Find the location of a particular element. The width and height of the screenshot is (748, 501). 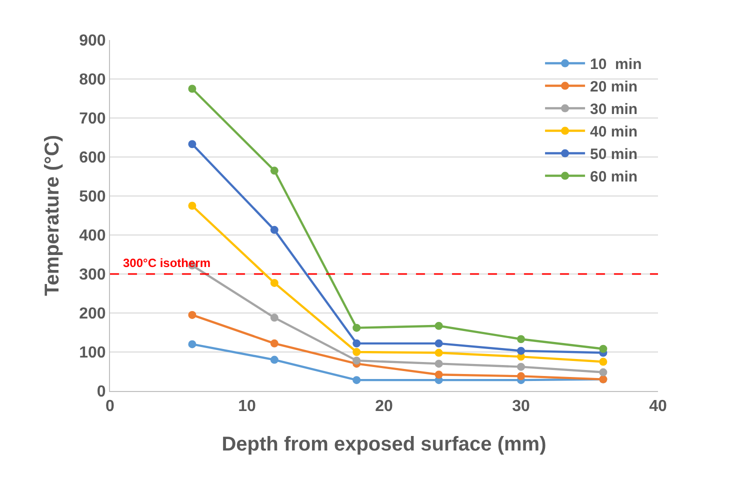

y-tick-label: 800 is located at coordinates (92, 80).